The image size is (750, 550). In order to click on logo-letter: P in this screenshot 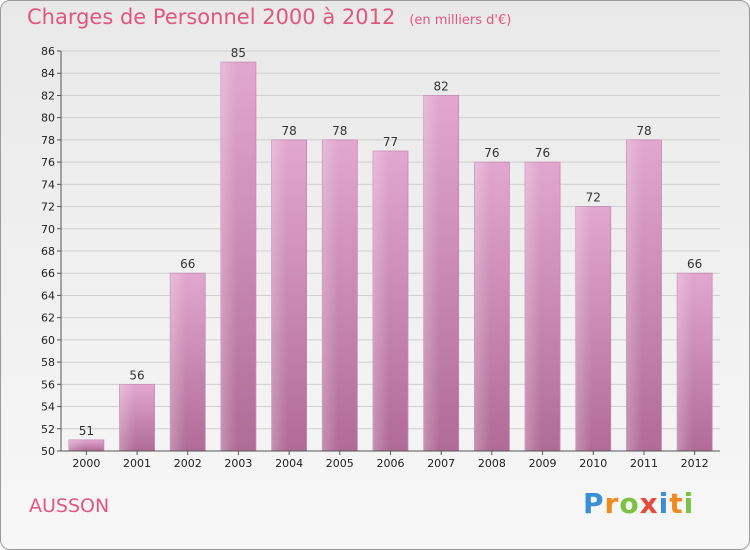, I will do `click(594, 503)`.